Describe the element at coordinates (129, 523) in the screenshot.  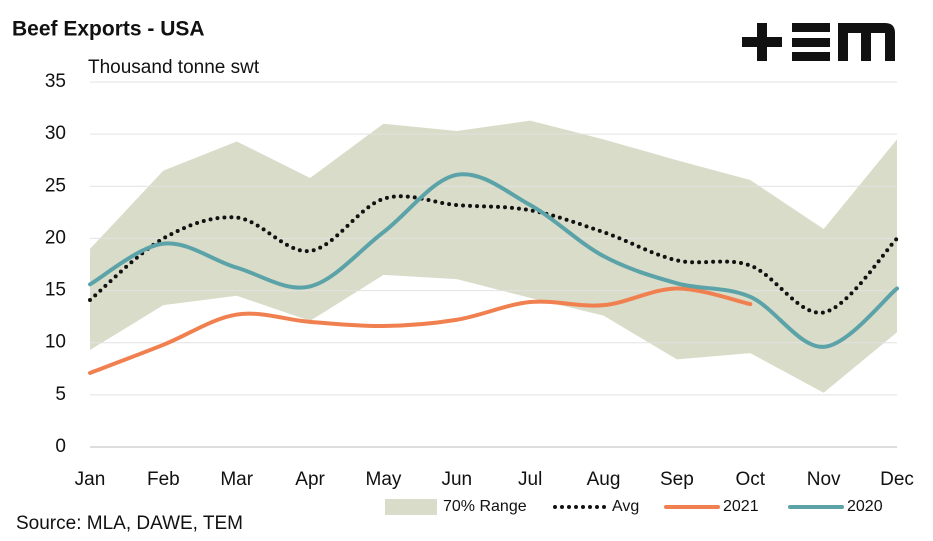
I see `source: Source: MLA, DAWE, TEM` at that location.